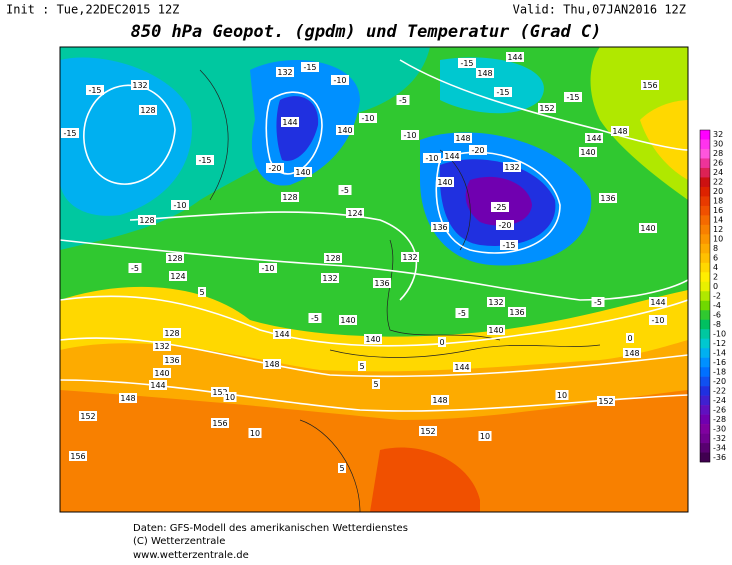 This screenshot has height=565, width=732. I want to click on legend-label: -22, so click(719, 390).